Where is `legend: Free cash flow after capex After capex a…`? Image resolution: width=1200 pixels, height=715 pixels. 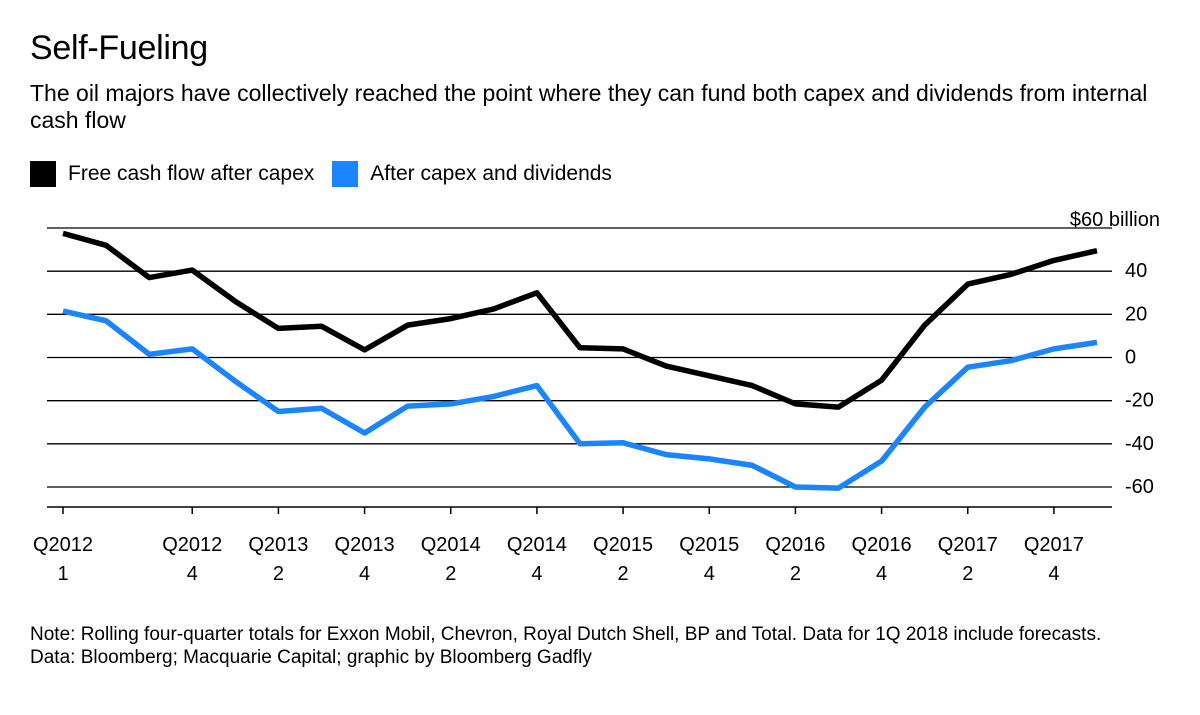
legend: Free cash flow after capex After capex a… is located at coordinates (330, 174).